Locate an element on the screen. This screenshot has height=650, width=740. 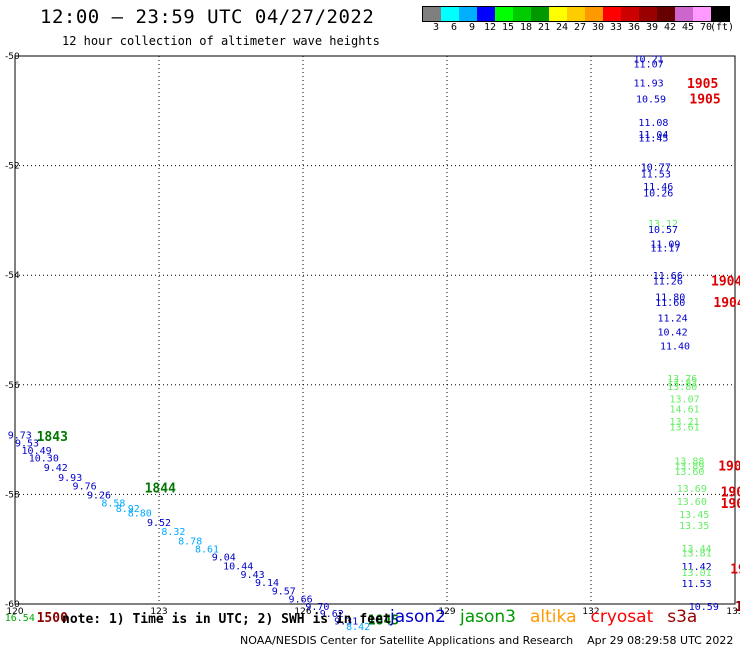
legend-tick-label: 27 is located at coordinates (580, 27).